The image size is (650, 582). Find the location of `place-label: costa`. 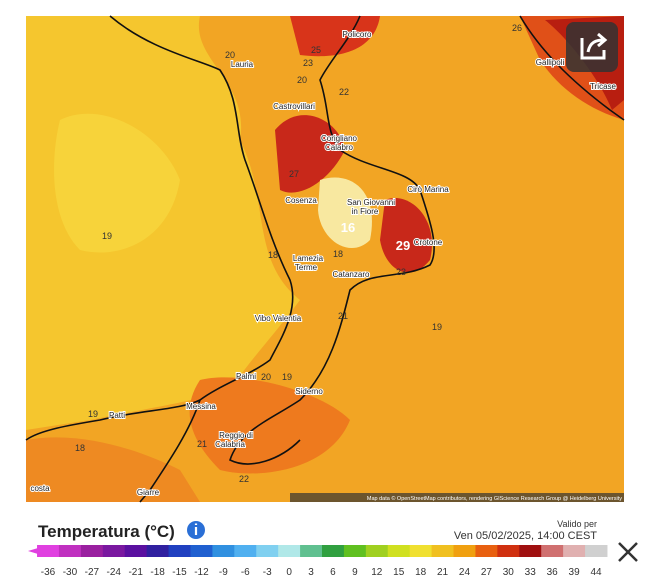

place-label: costa is located at coordinates (40, 488).